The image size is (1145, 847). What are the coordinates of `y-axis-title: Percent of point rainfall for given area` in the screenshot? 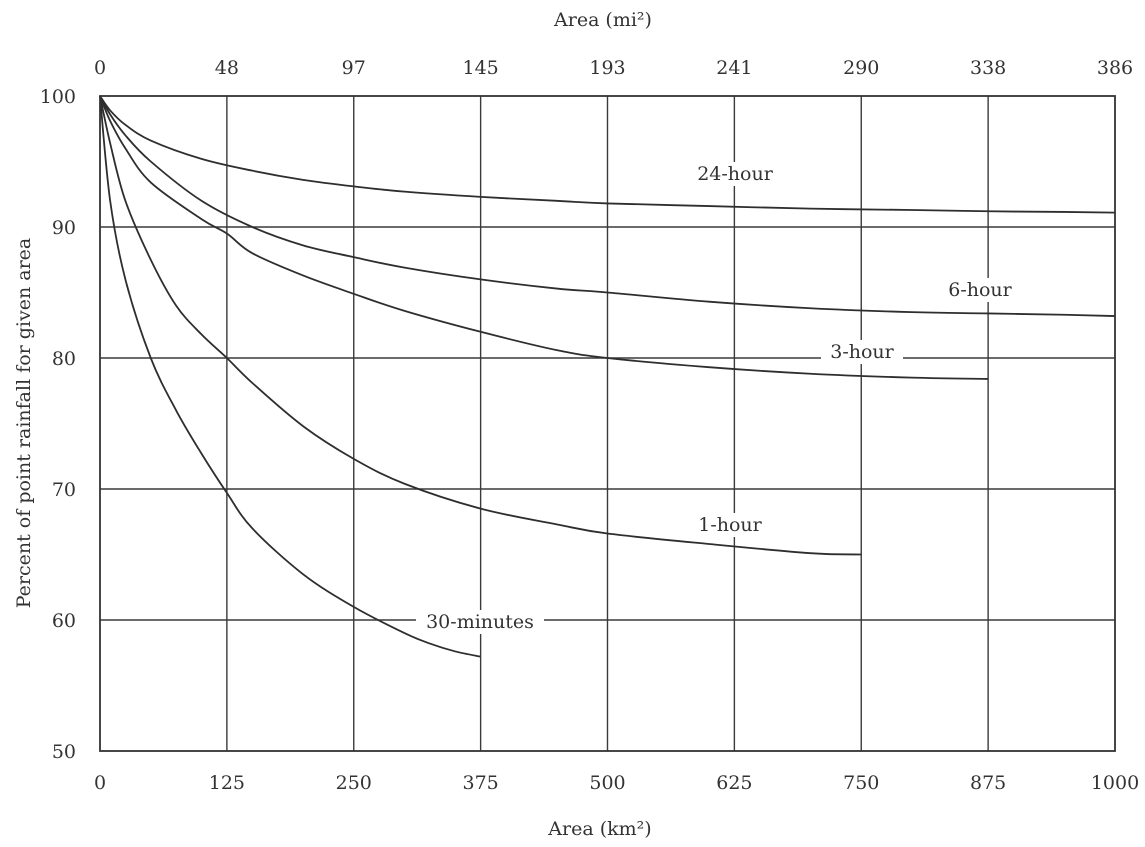 It's located at (24, 423).